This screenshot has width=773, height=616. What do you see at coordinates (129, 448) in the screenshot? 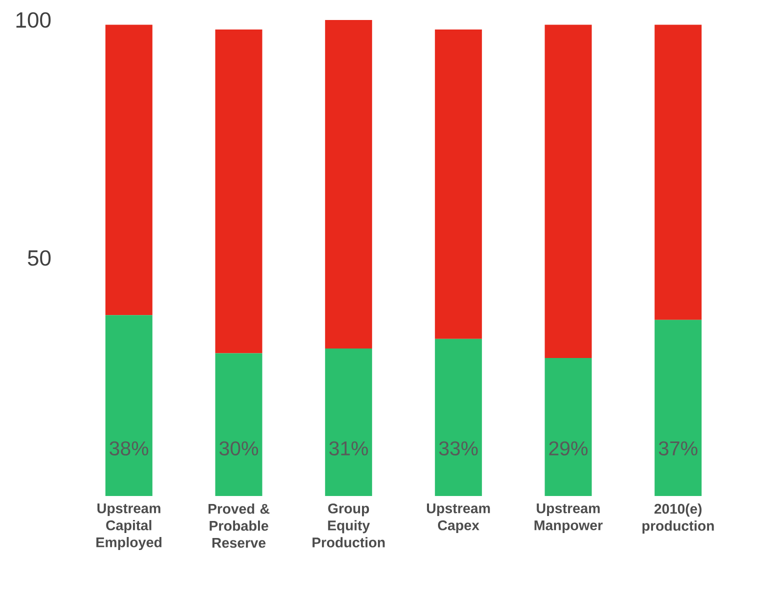
I see `data-label: 38%` at bounding box center [129, 448].